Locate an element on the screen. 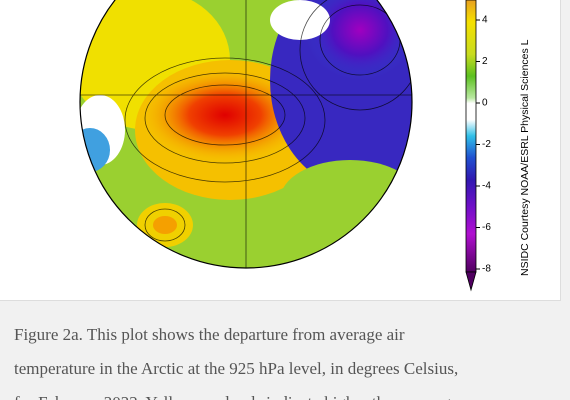 Image resolution: width=570 pixels, height=400 pixels. colorbar-tick-label: -2 is located at coordinates (486, 144).